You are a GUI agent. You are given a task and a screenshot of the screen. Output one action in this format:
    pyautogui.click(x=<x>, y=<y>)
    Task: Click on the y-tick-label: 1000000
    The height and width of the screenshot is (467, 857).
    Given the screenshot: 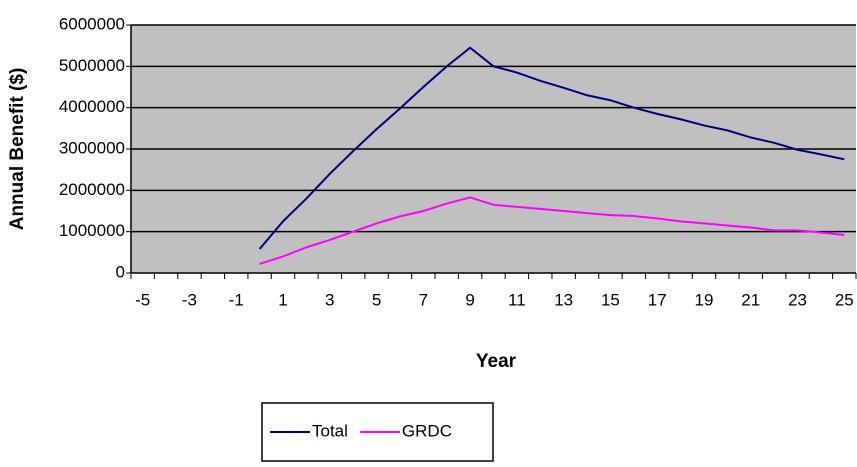 What is the action you would take?
    pyautogui.click(x=92, y=230)
    